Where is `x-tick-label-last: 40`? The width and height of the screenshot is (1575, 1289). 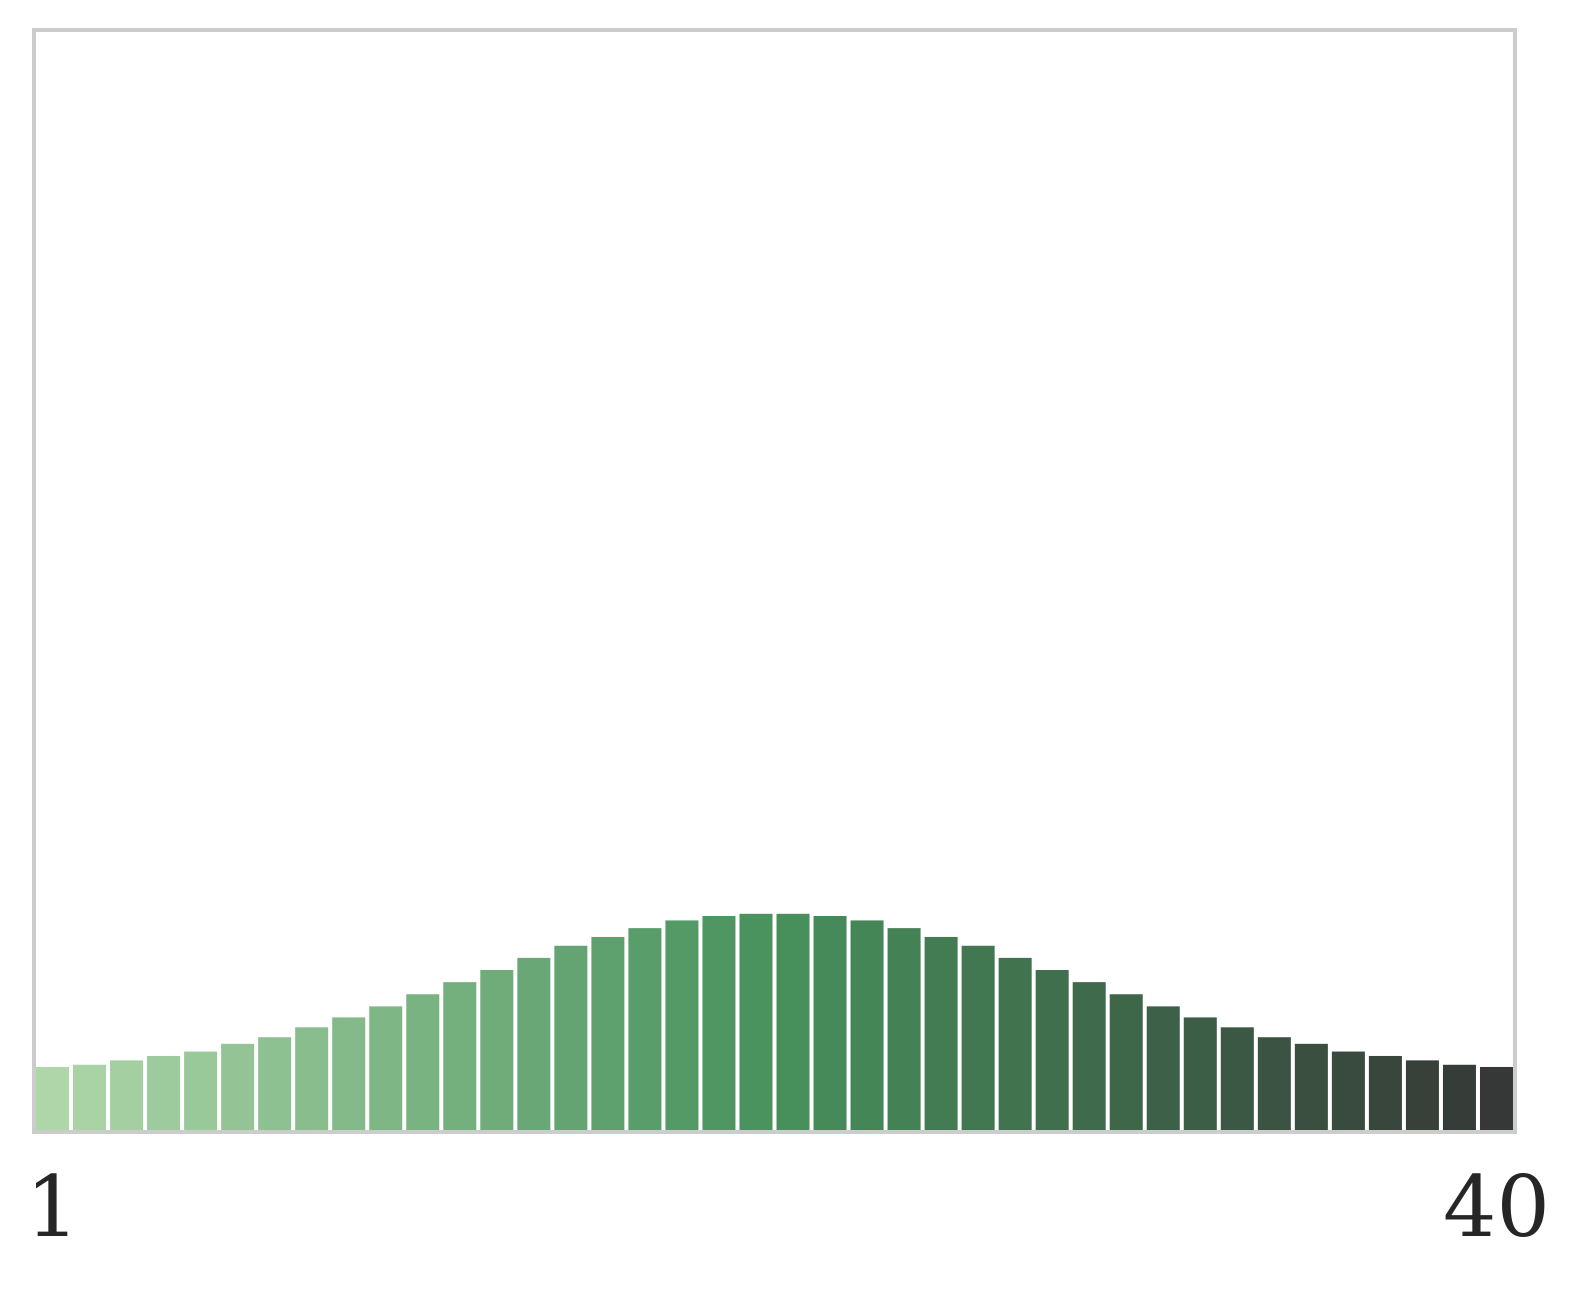 x-tick-label-last: 40 is located at coordinates (1496, 1207).